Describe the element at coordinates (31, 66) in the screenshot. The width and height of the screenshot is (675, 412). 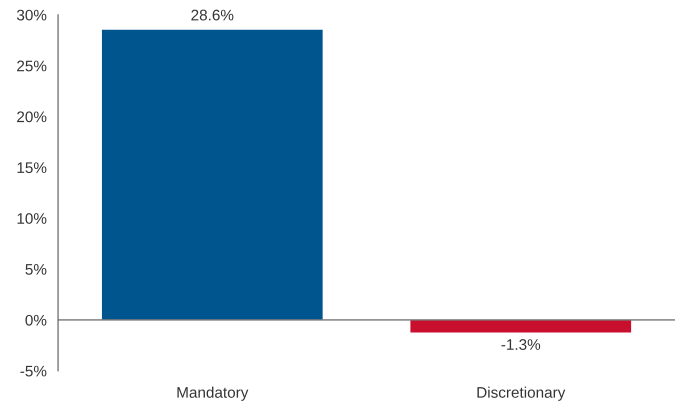
I see `y-tick-label: 25%` at that location.